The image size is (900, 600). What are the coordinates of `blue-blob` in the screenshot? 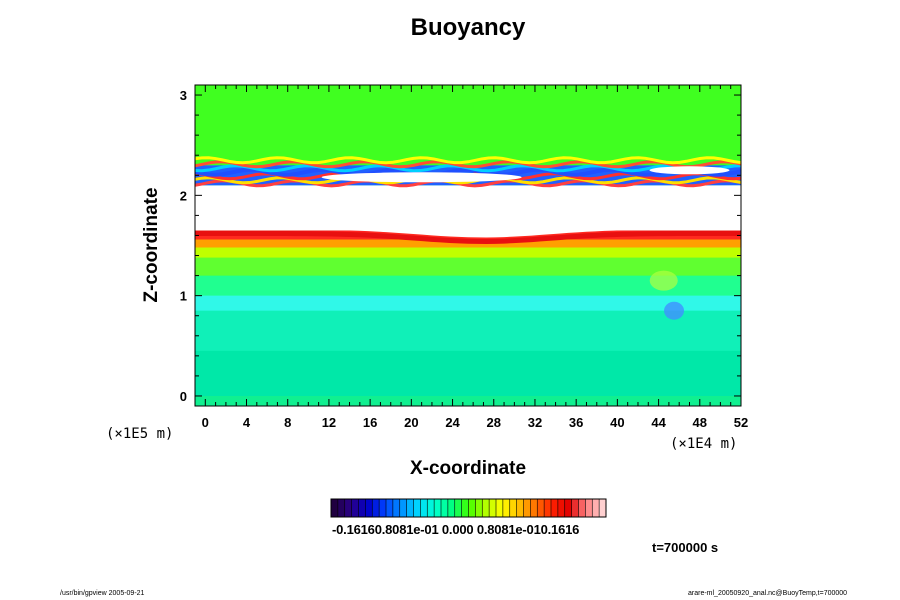 It's located at (674, 310).